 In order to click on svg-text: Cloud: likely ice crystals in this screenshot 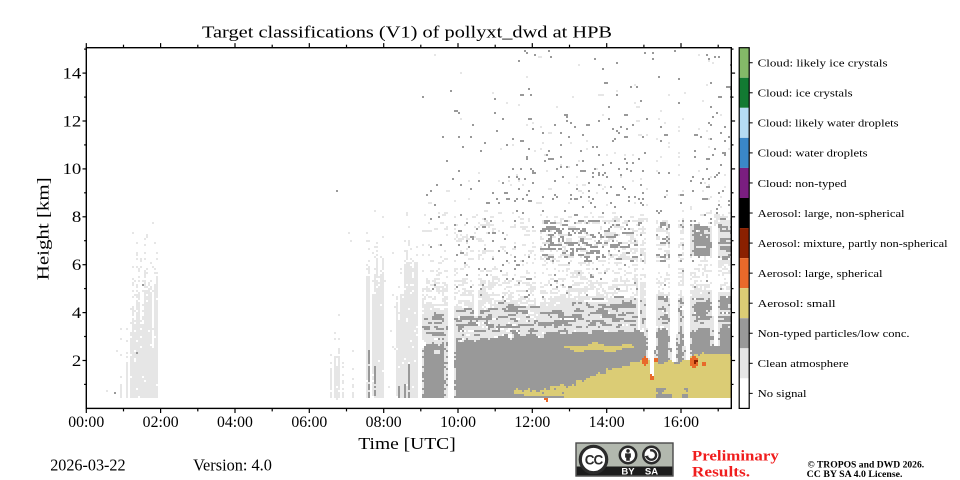, I will do `click(823, 64)`.